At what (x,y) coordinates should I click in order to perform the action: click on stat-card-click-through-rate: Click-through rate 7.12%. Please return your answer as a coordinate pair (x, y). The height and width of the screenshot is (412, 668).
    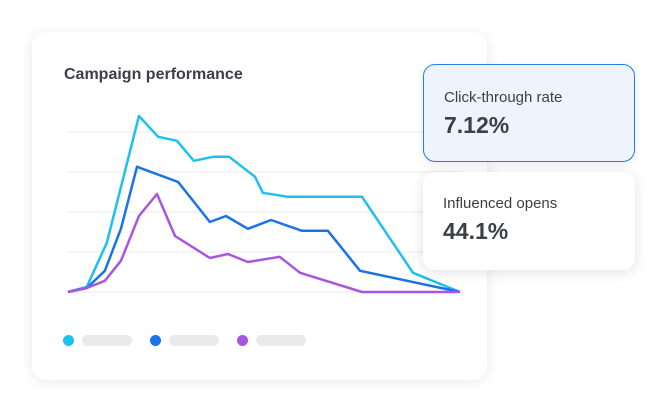
    Looking at the image, I should click on (529, 113).